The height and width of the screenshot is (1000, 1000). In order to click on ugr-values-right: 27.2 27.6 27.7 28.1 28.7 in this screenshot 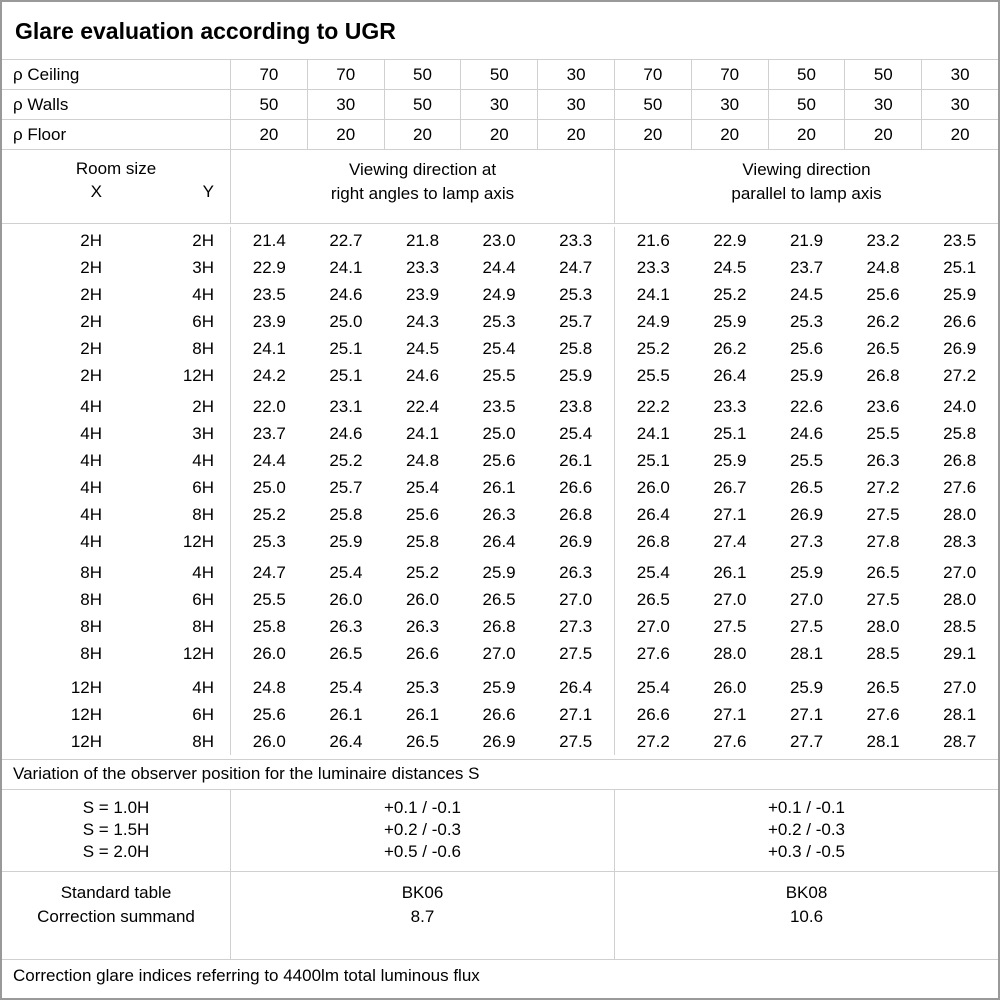, I will do `click(806, 741)`.